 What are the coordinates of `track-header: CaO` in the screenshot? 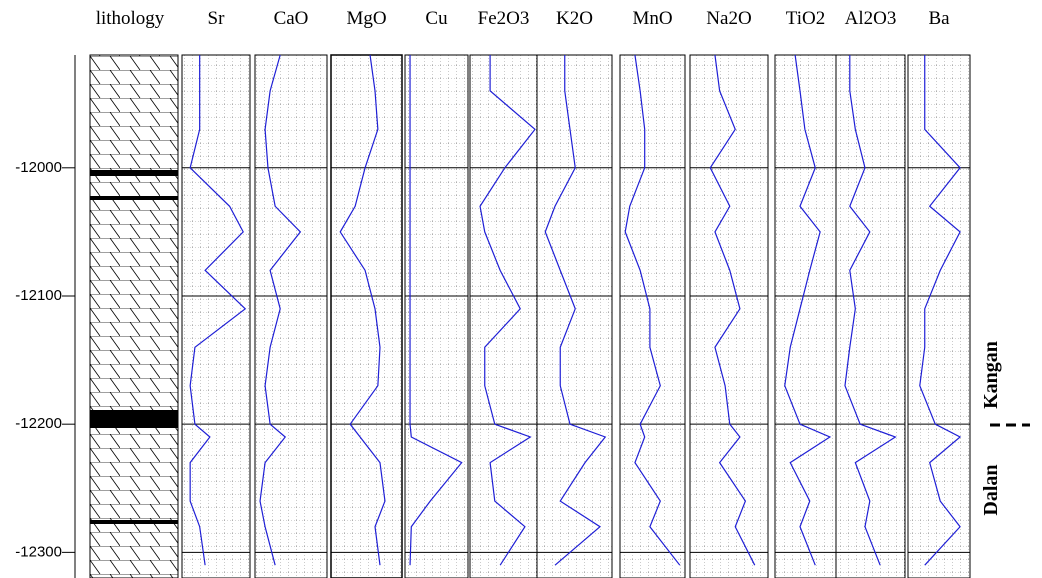 It's located at (291, 18).